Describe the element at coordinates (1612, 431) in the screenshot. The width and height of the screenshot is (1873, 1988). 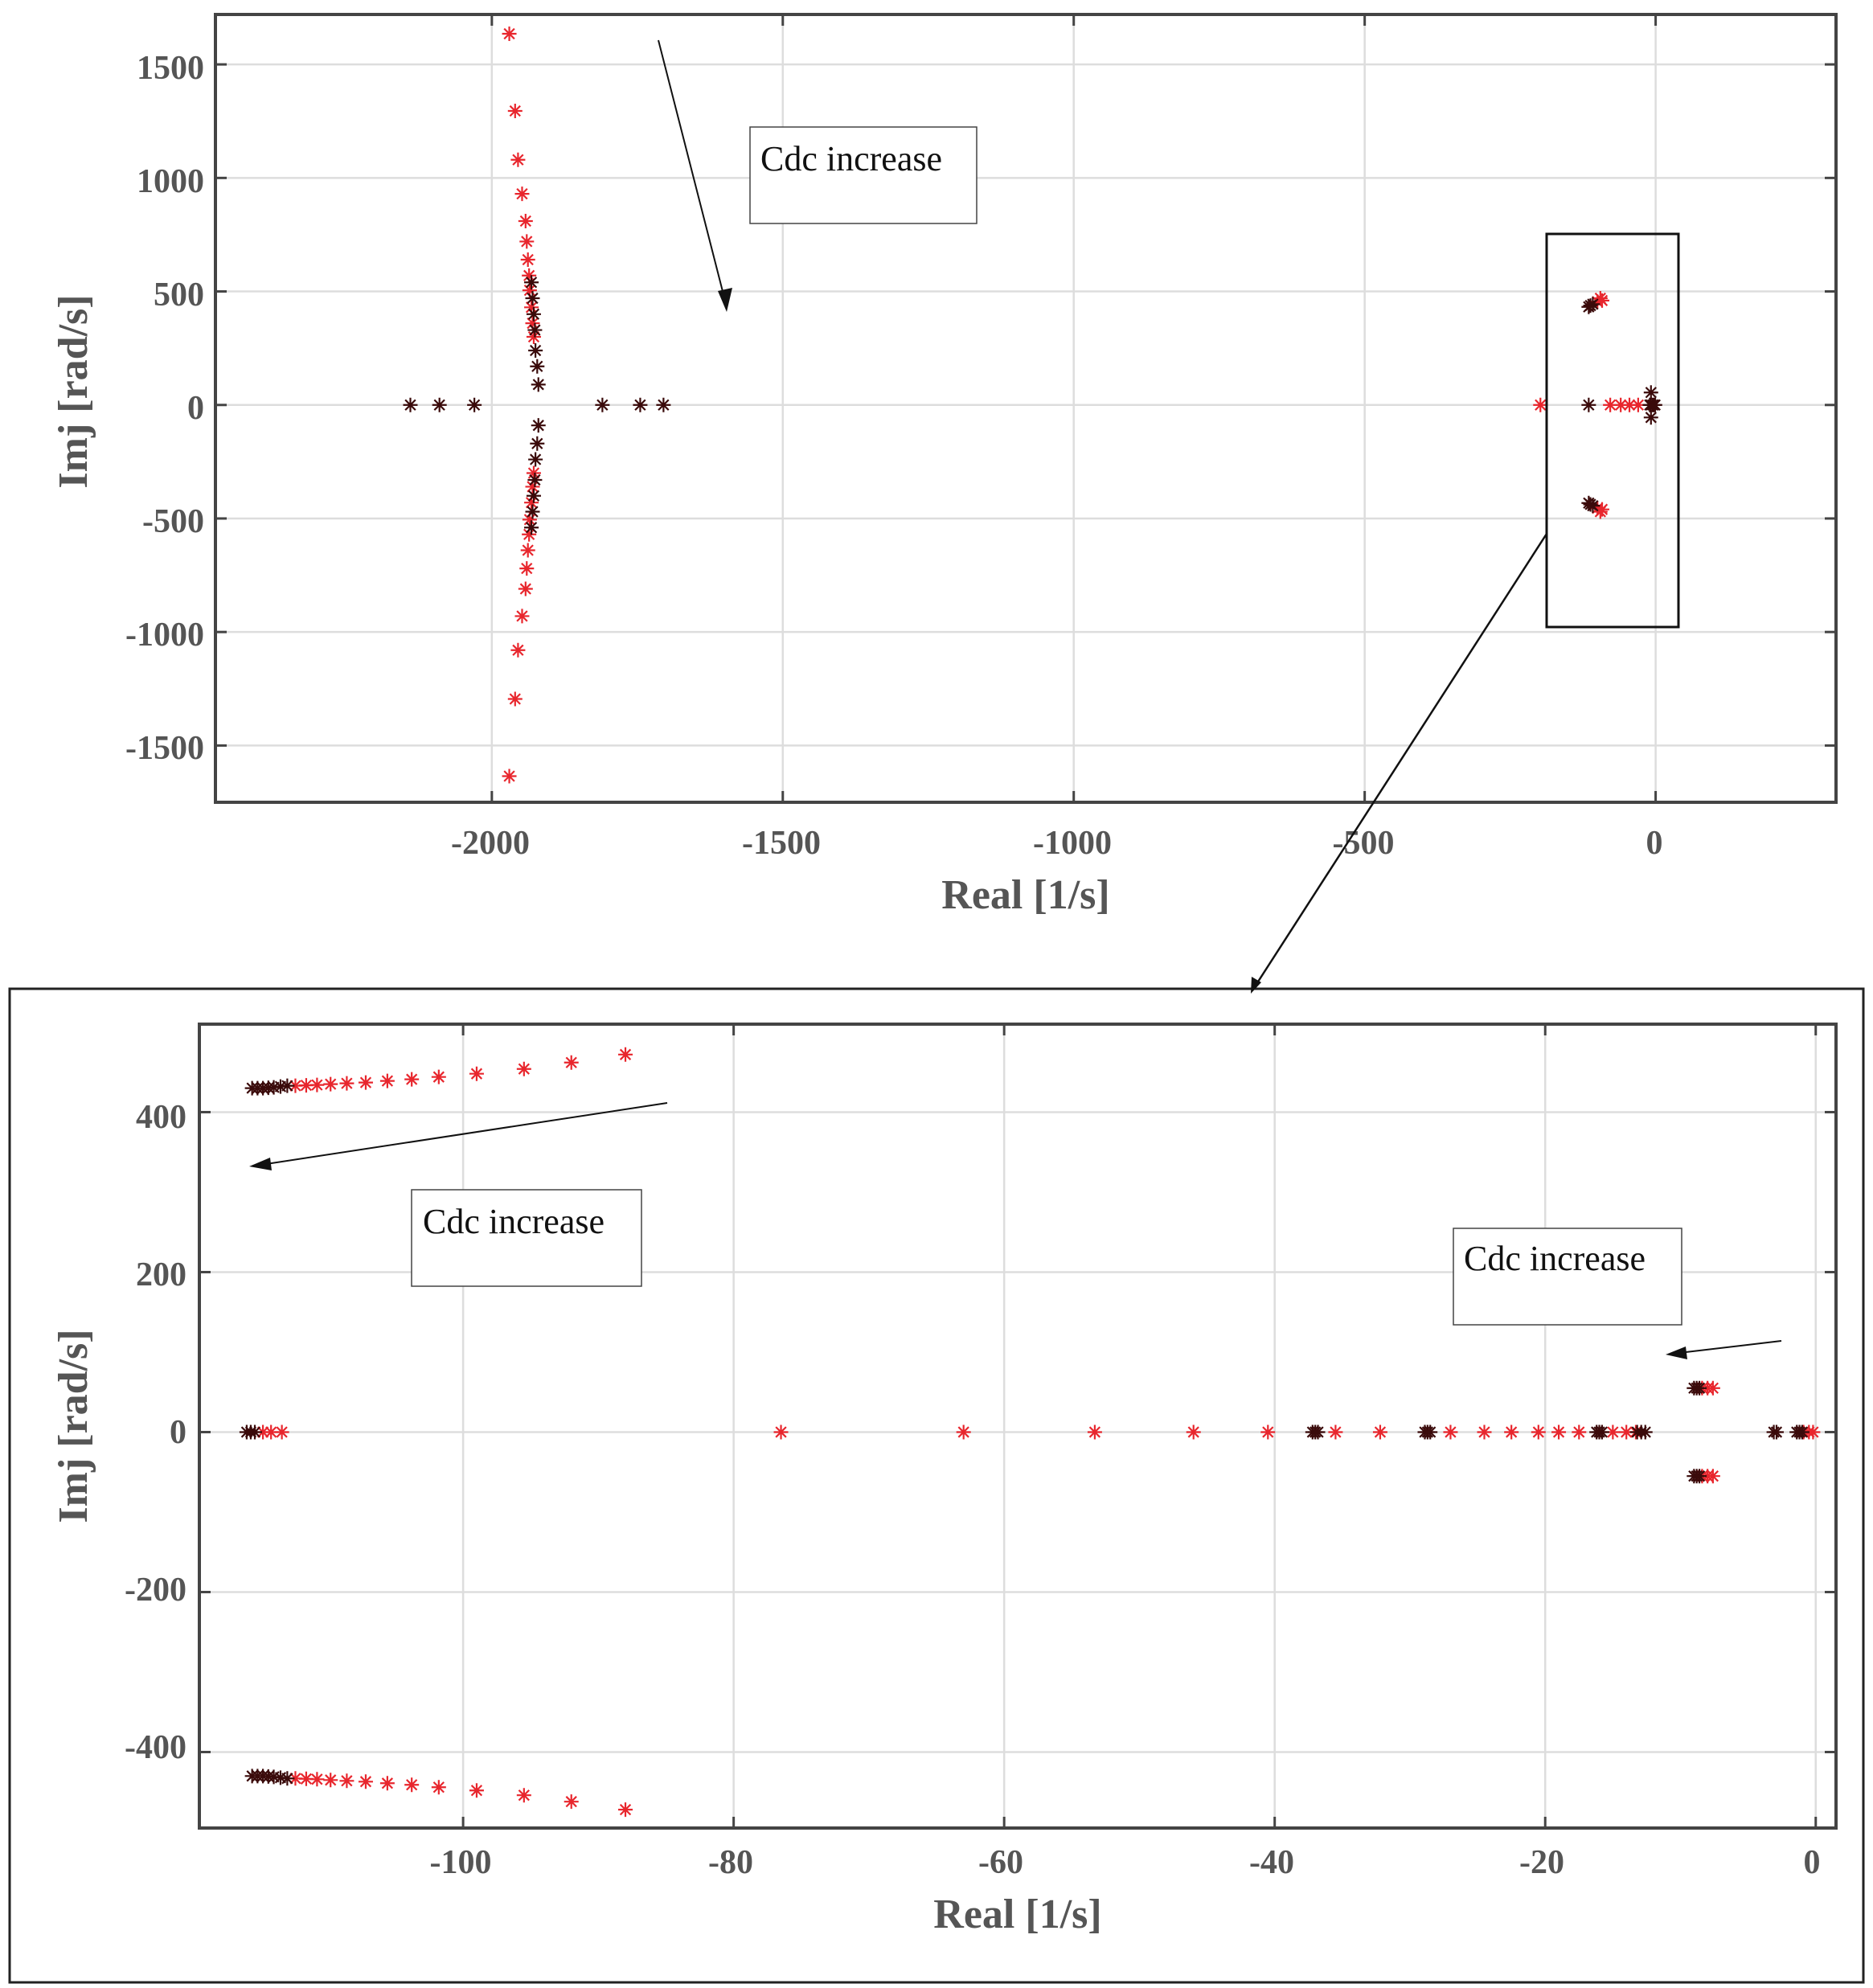
I see `zoom-region-box` at that location.